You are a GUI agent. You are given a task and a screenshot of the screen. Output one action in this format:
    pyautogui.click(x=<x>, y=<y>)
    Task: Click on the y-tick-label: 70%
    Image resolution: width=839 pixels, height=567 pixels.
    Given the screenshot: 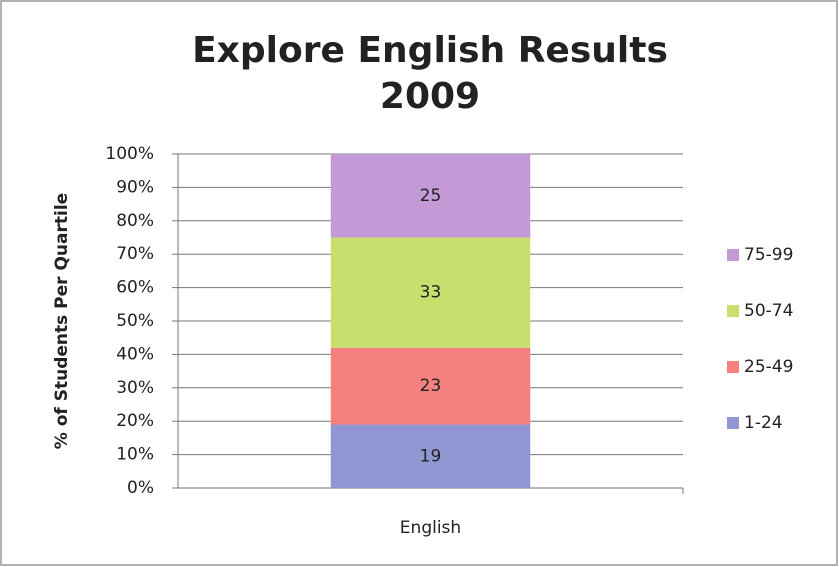 What is the action you would take?
    pyautogui.click(x=135, y=254)
    